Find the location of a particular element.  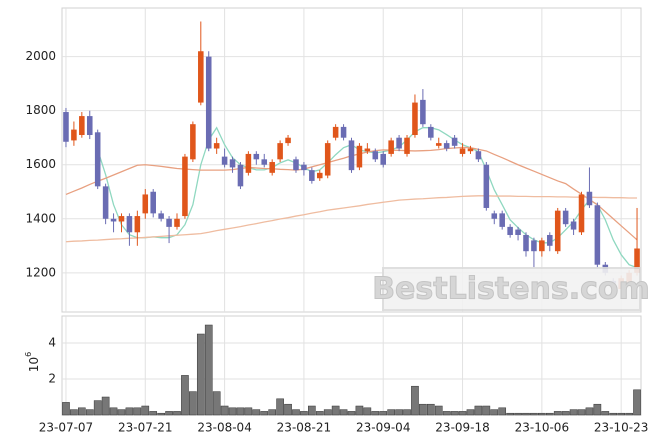

y-tick-label: 1600 is located at coordinates (40, 164).